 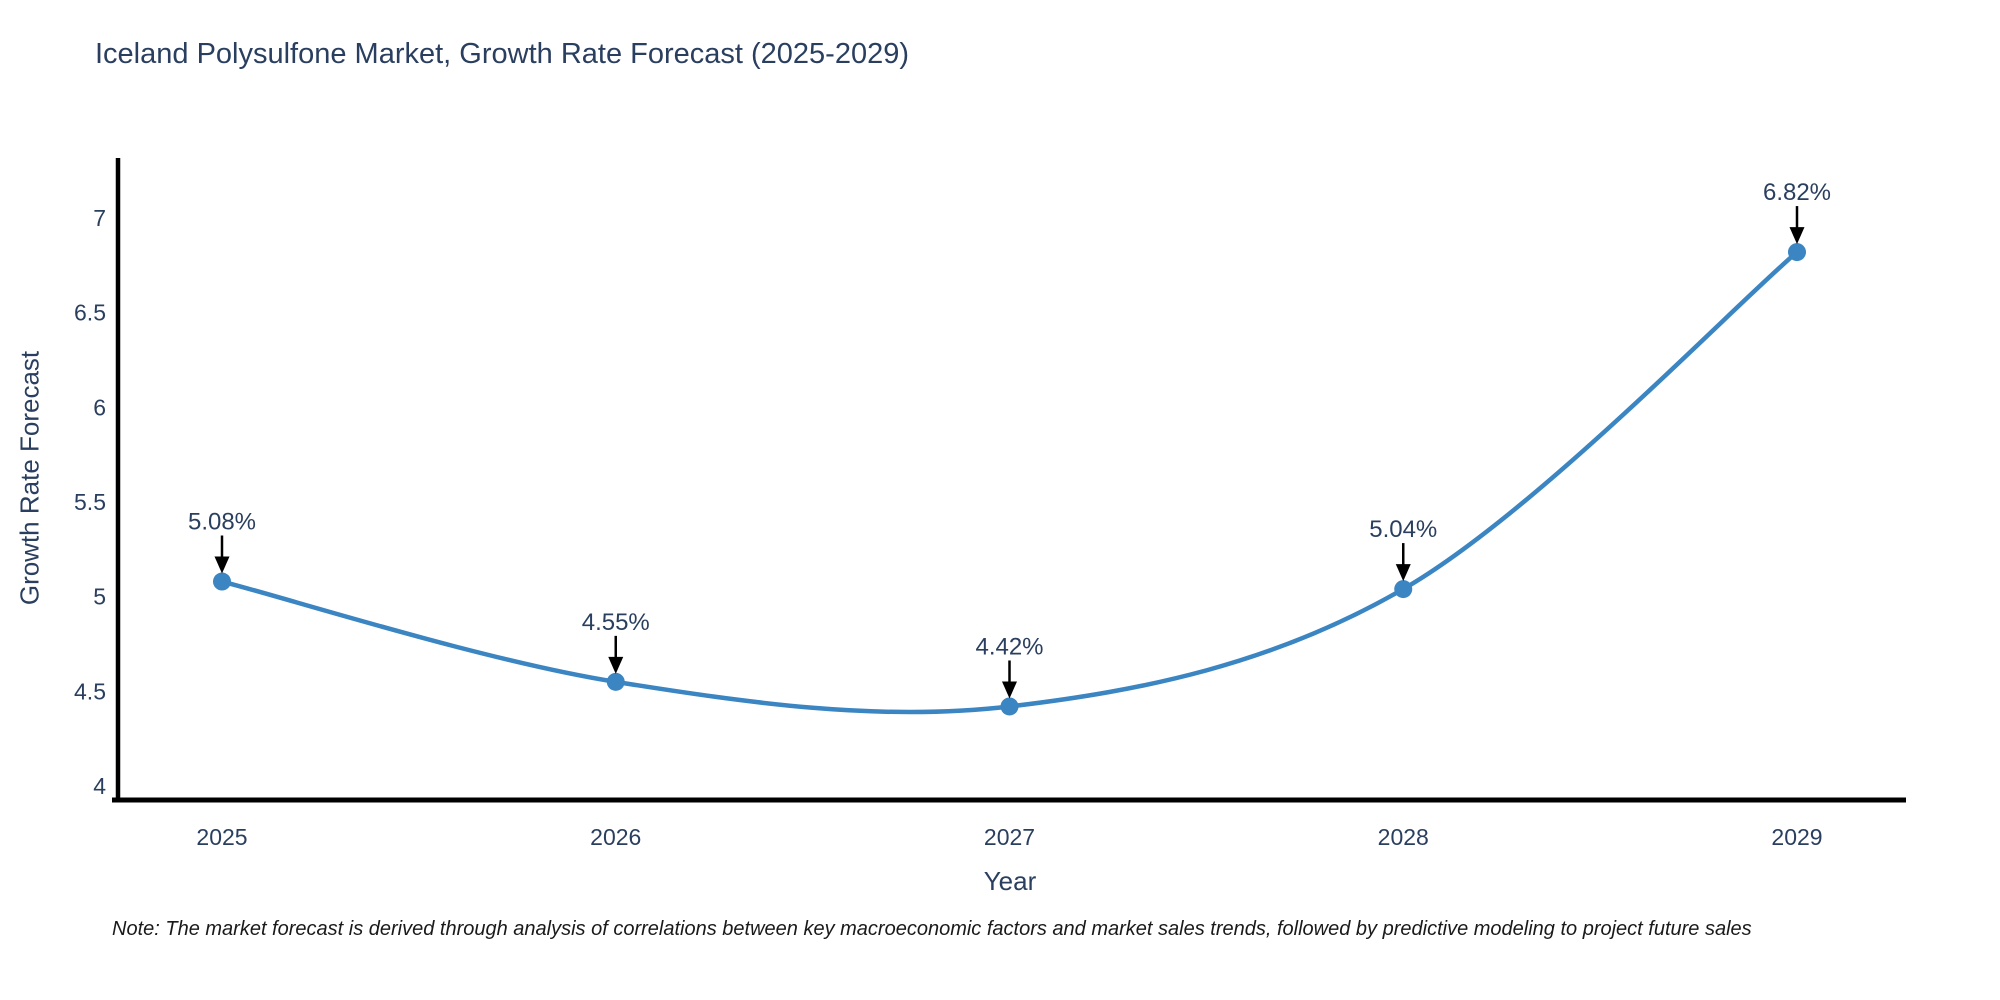 What do you see at coordinates (99, 407) in the screenshot?
I see `y-tick-label: 6` at bounding box center [99, 407].